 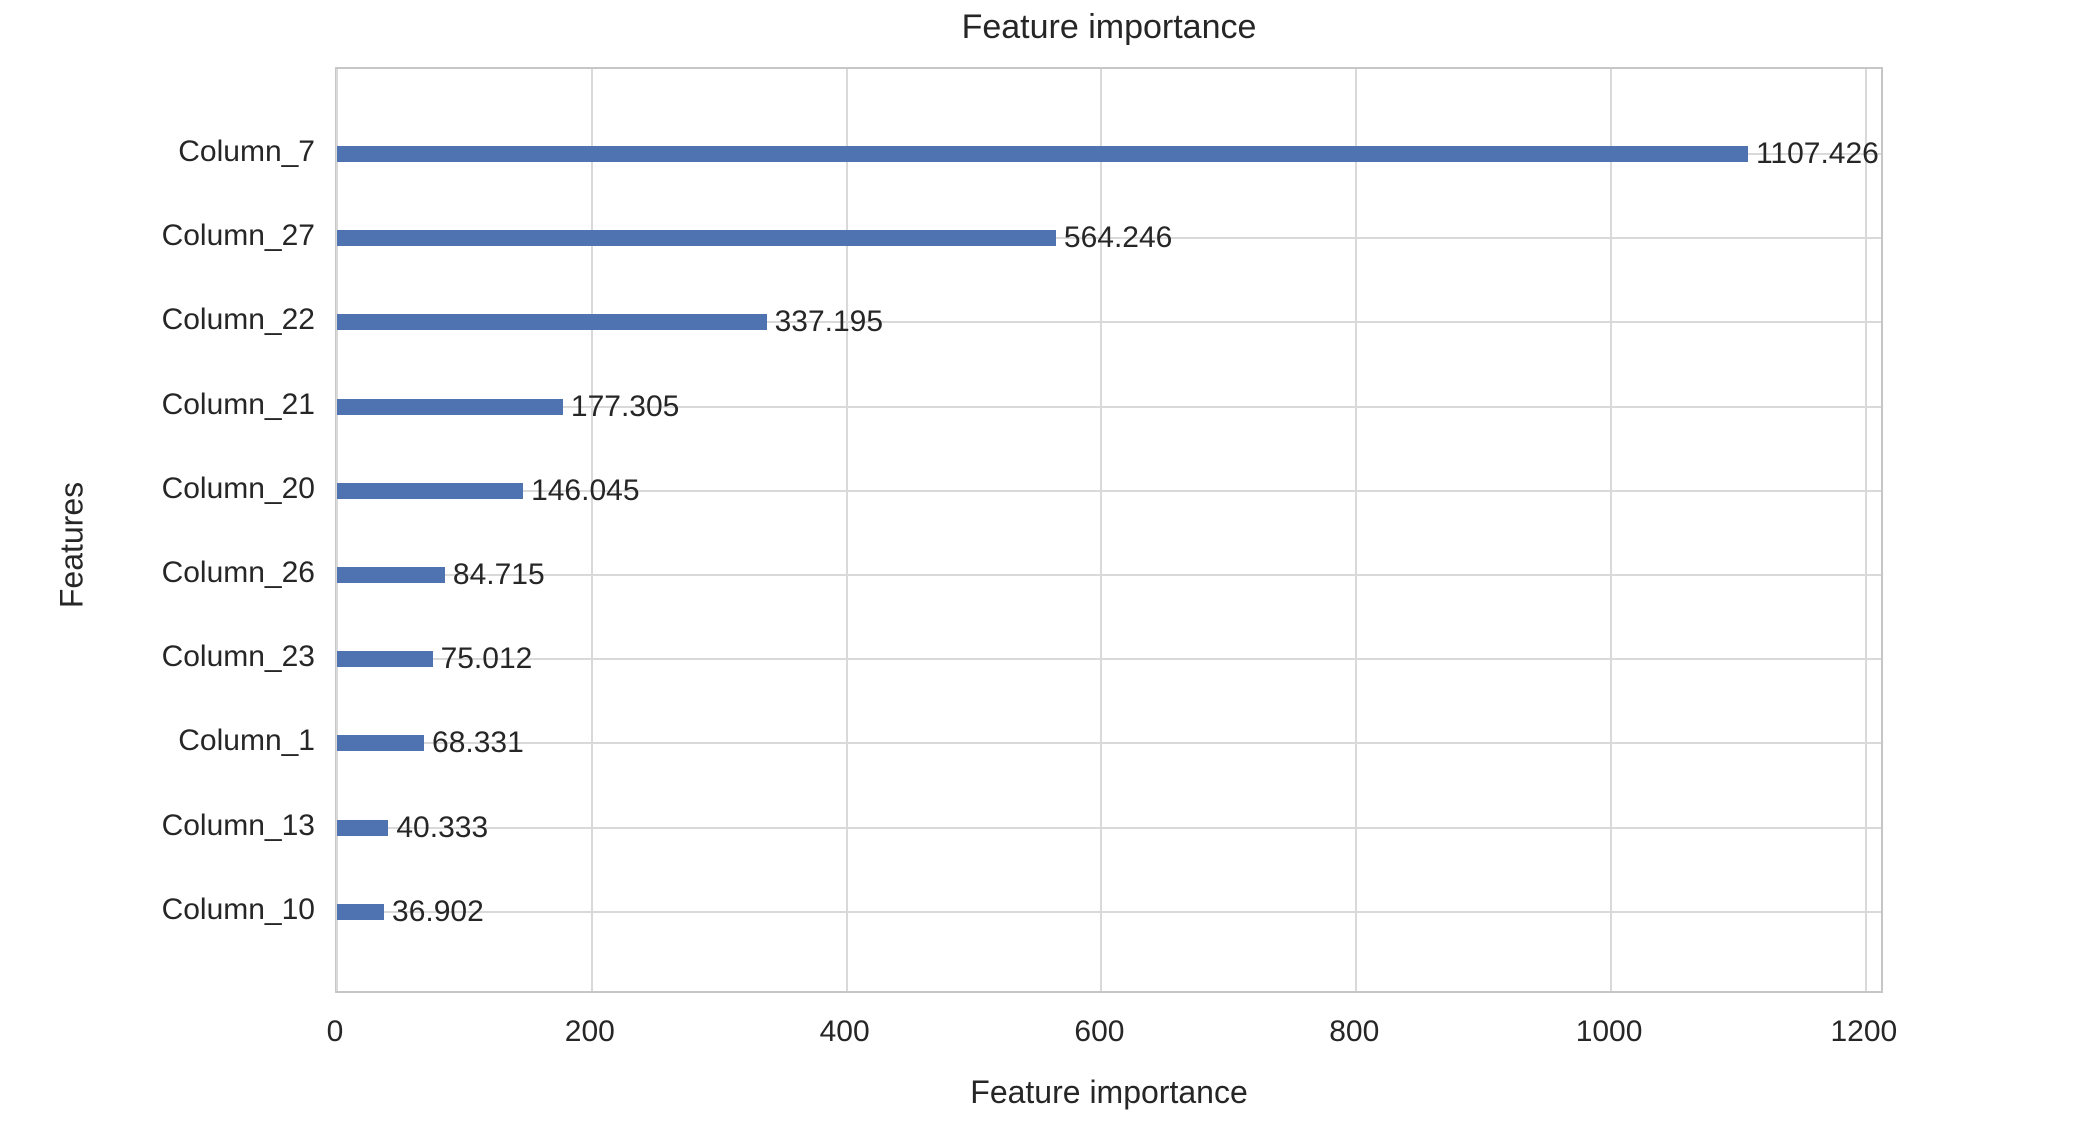 I want to click on y-tick-label-Column_23: Column_23, so click(x=238, y=657).